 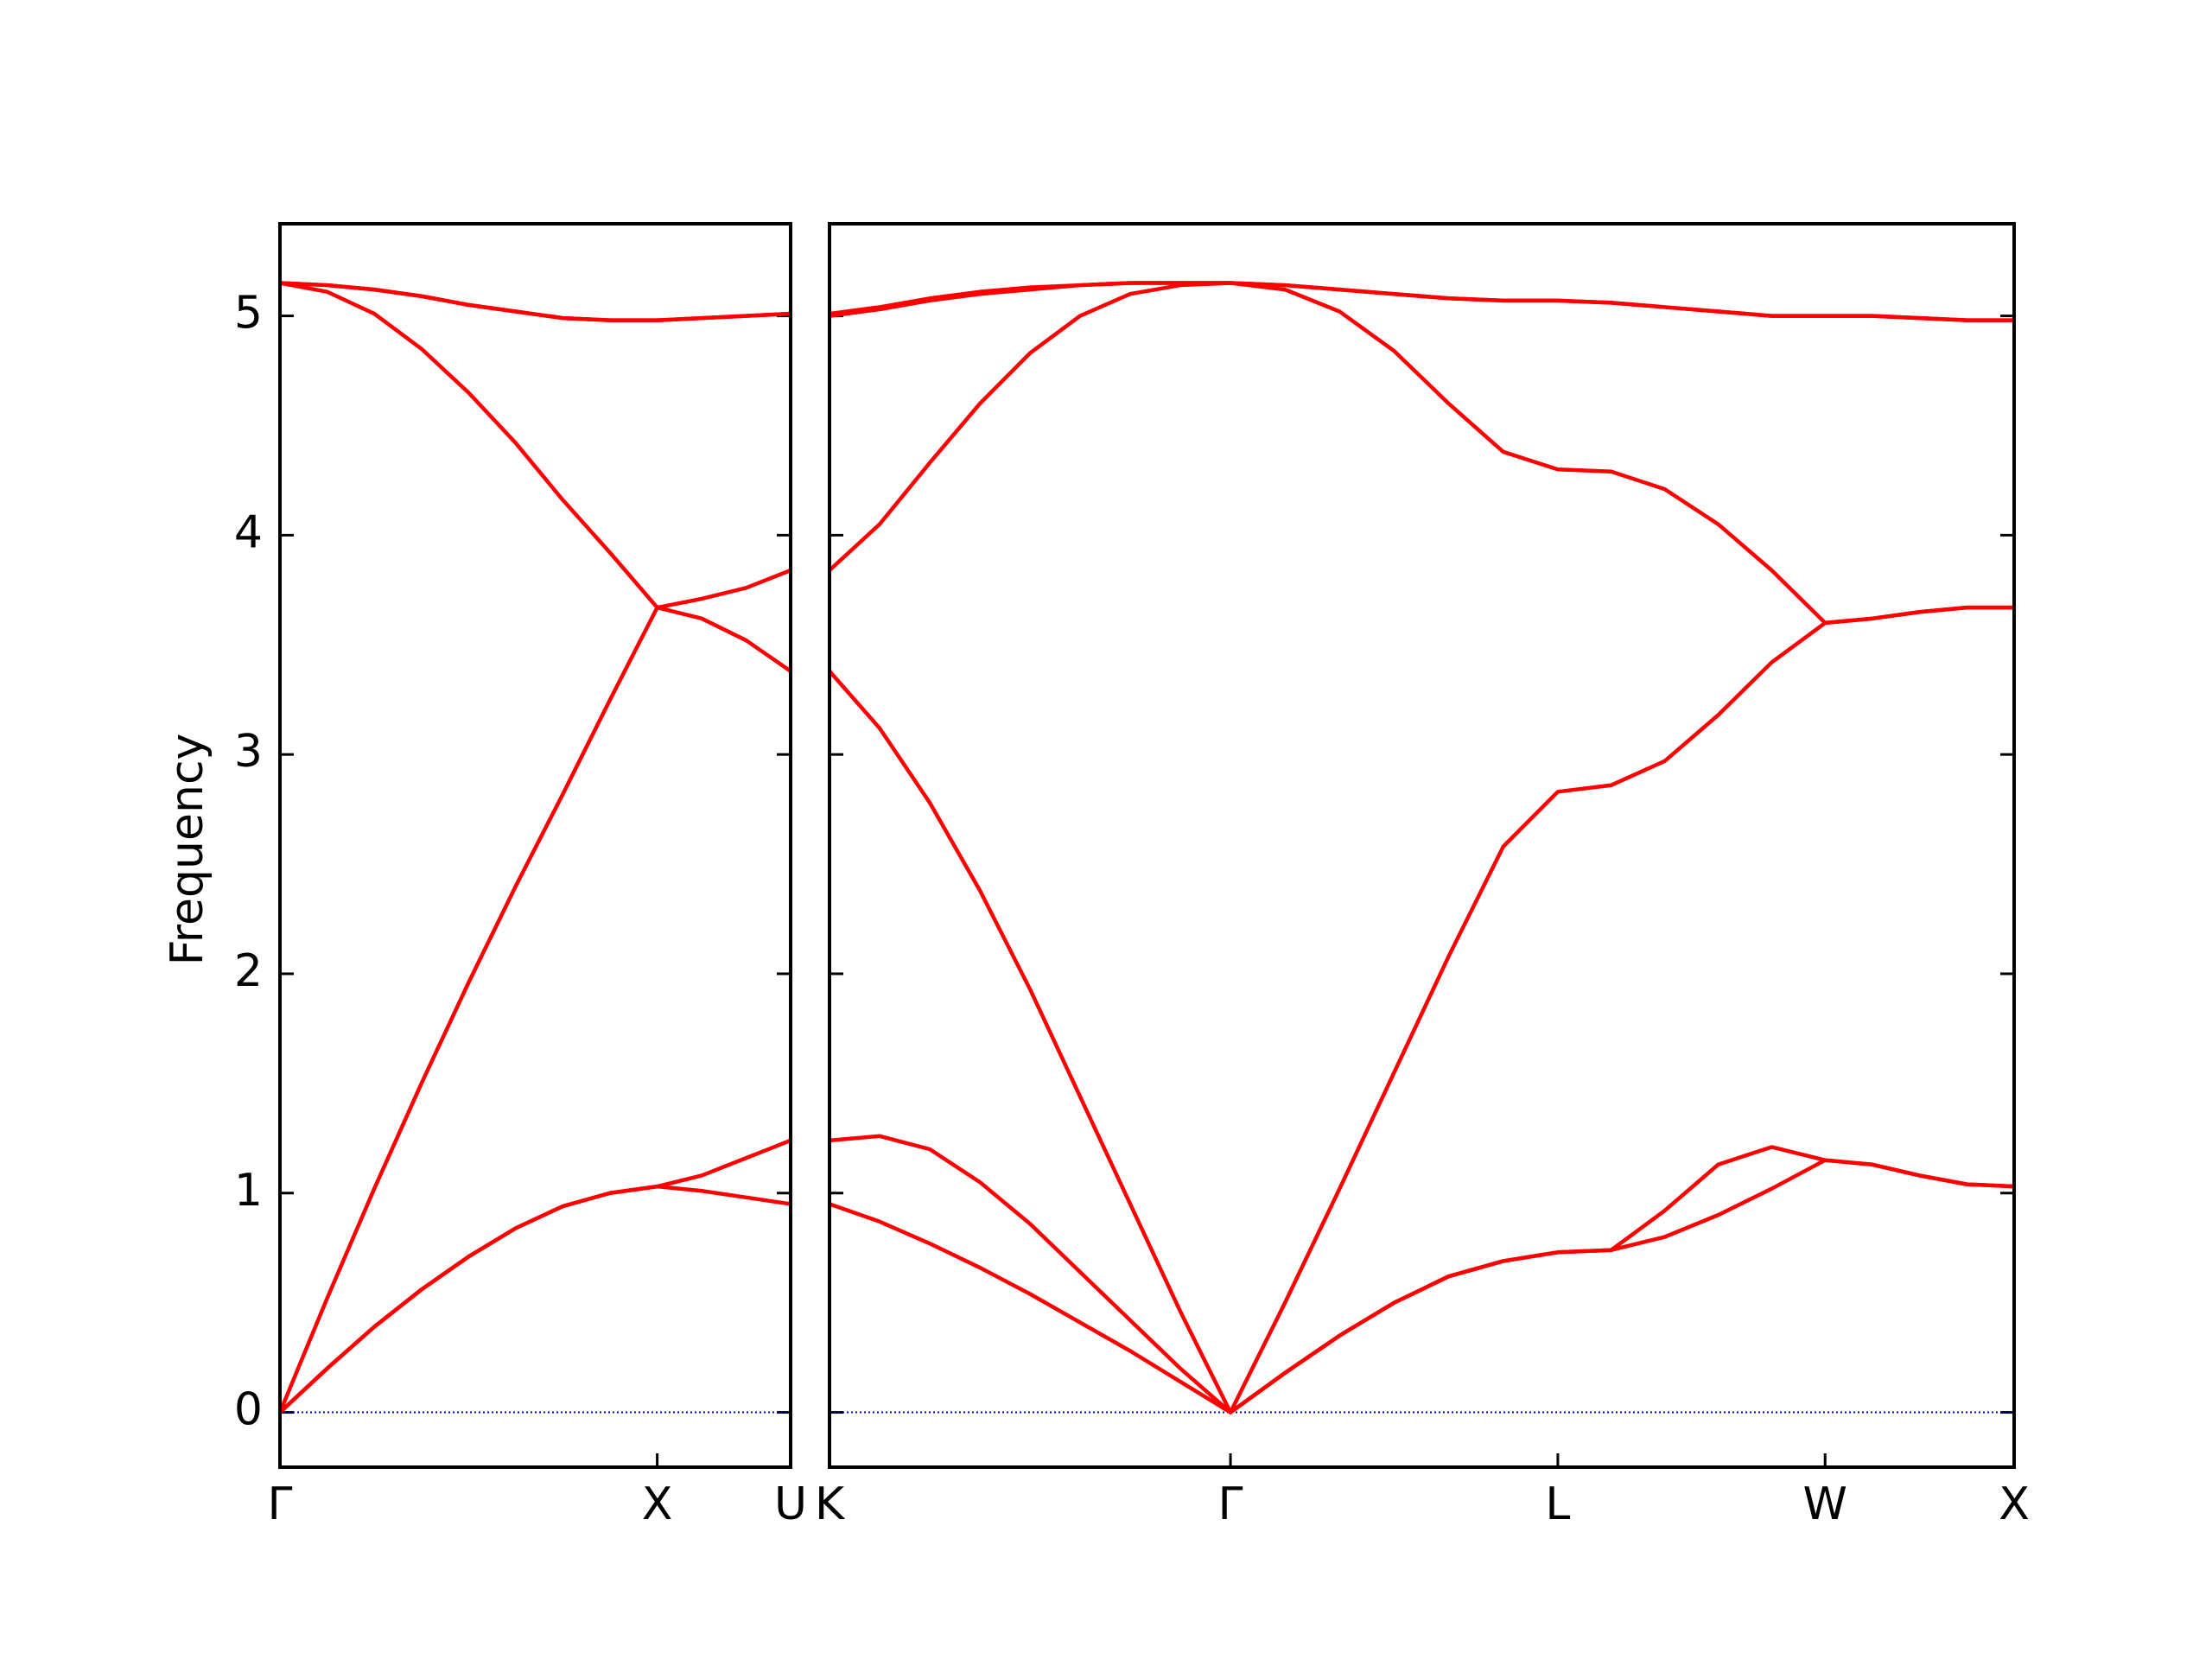 What do you see at coordinates (248, 1191) in the screenshot?
I see `y-tick-label: 1` at bounding box center [248, 1191].